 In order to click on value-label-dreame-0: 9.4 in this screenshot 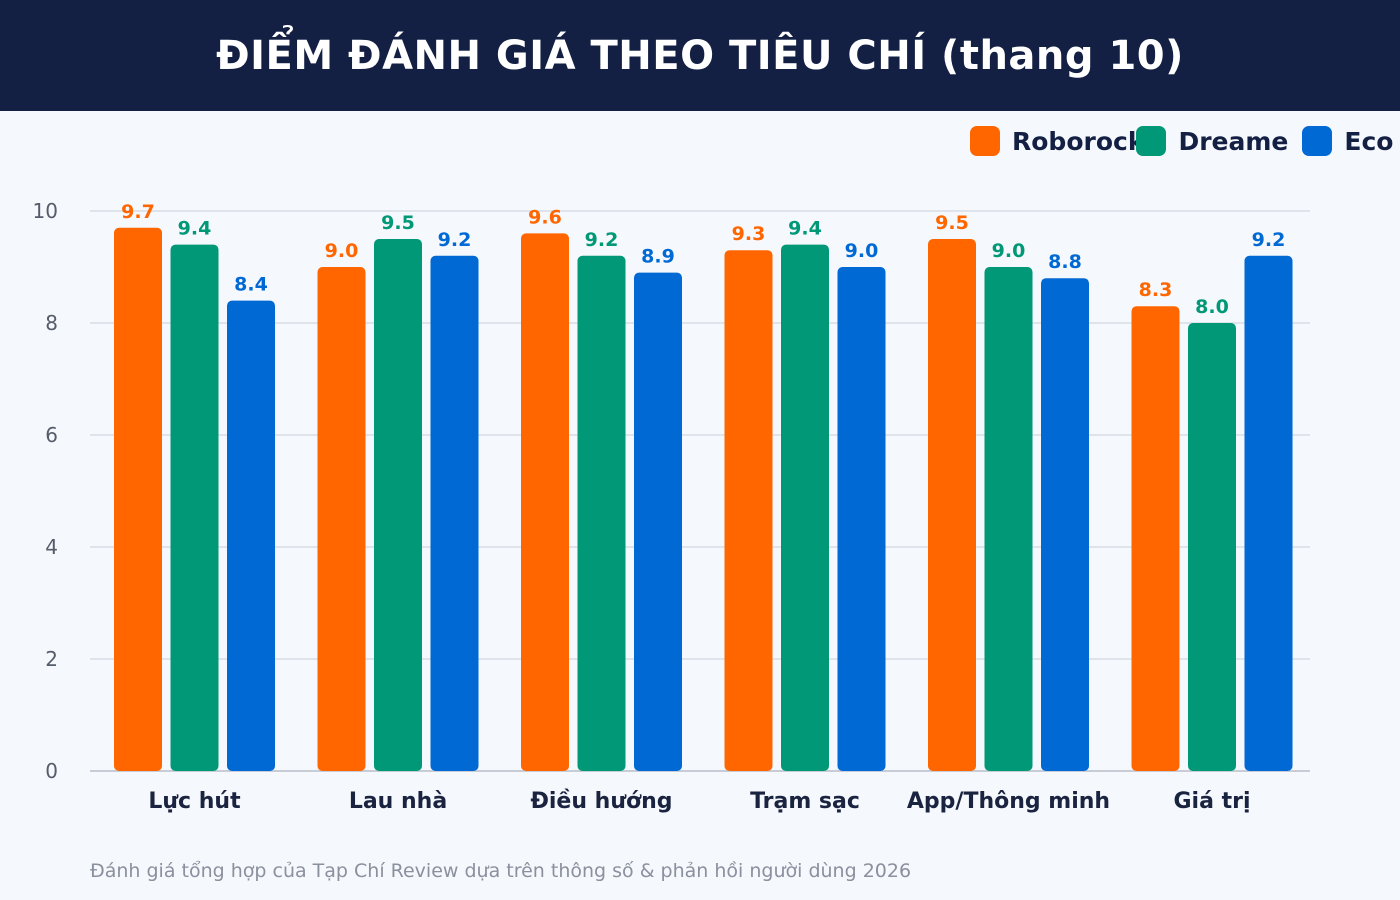, I will do `click(195, 229)`.